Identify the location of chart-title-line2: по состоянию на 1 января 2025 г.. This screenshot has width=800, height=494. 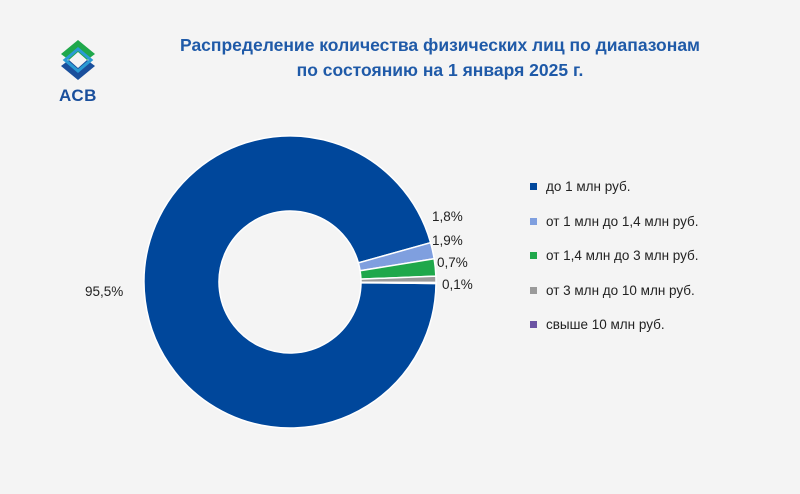
(440, 70).